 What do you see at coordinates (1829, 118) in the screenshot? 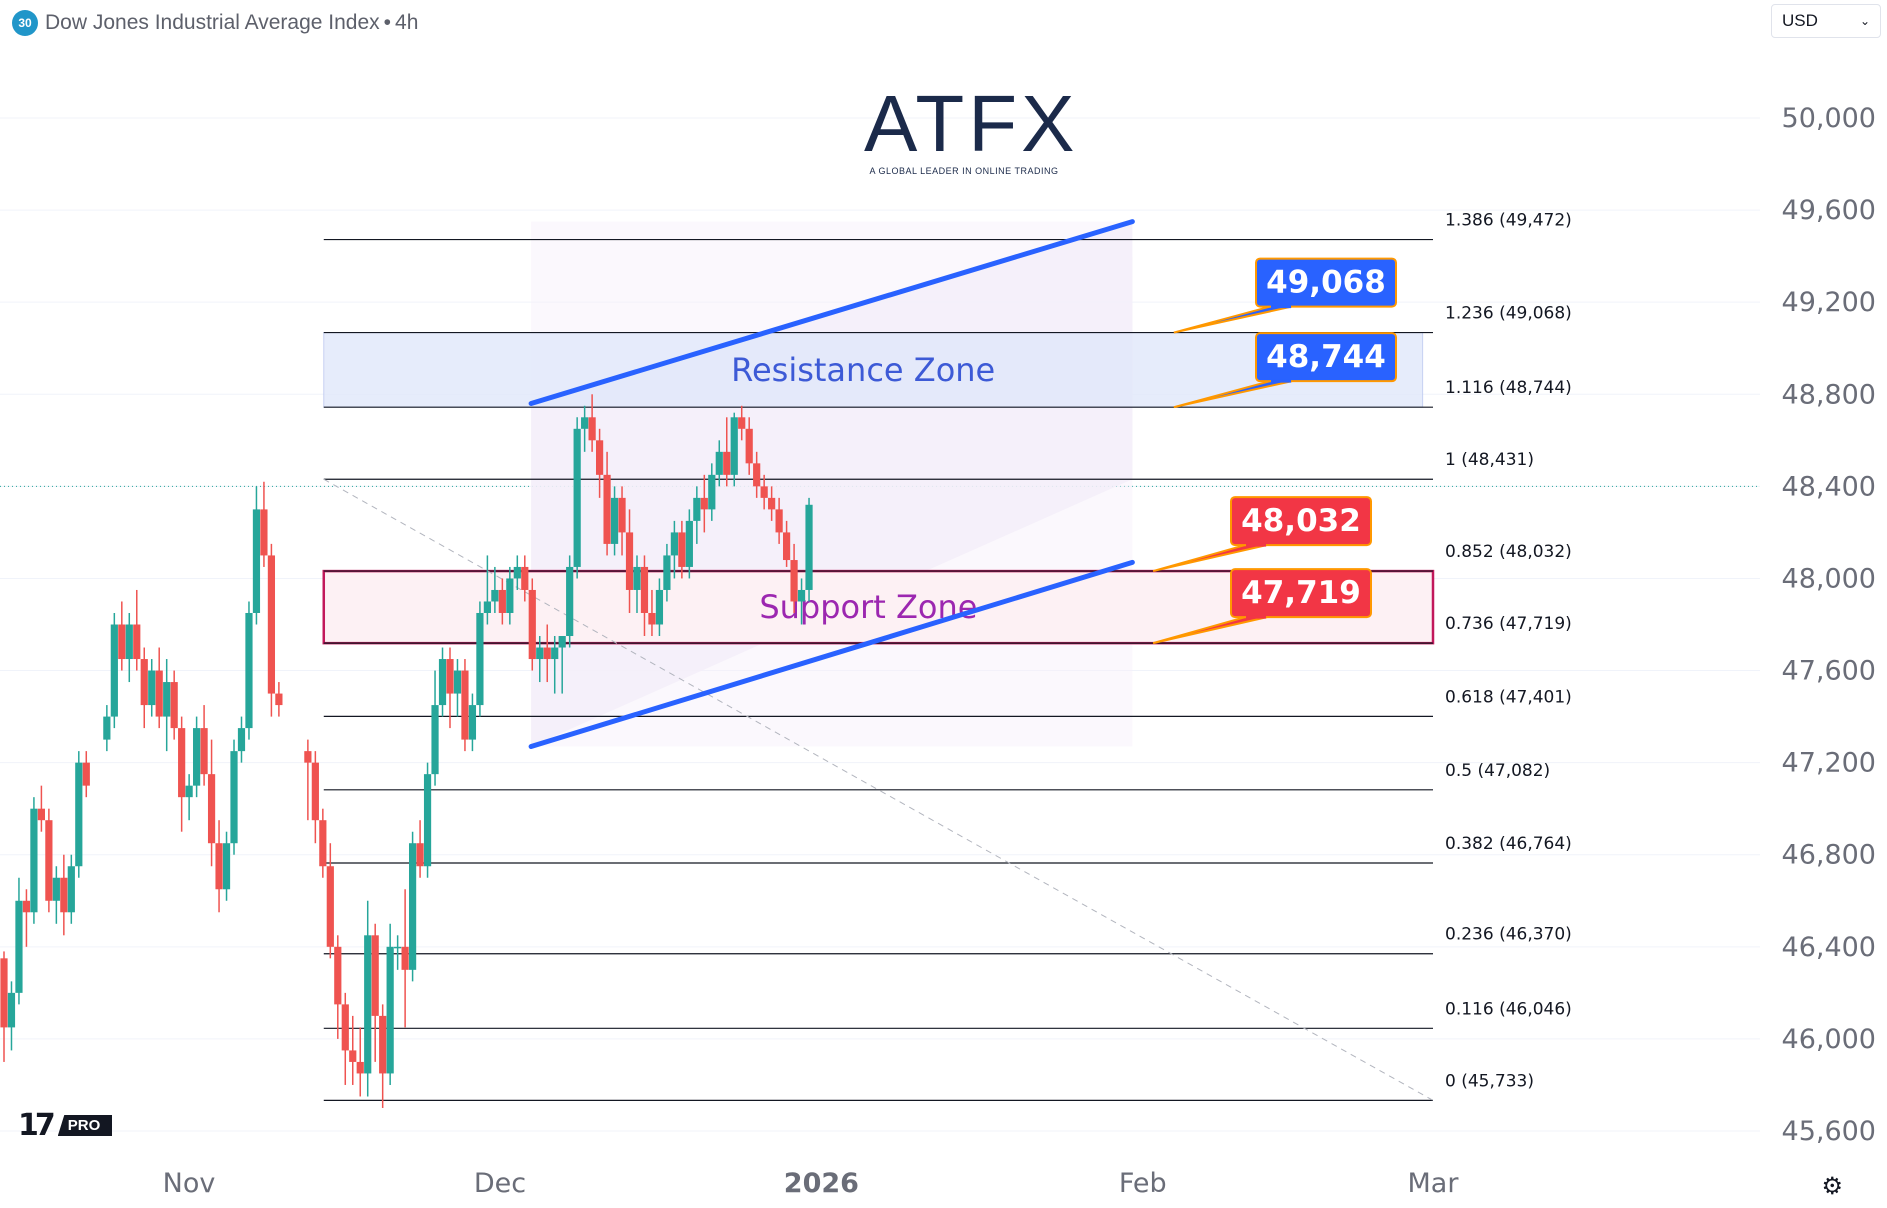
I see `y-tick-label: 50,000` at bounding box center [1829, 118].